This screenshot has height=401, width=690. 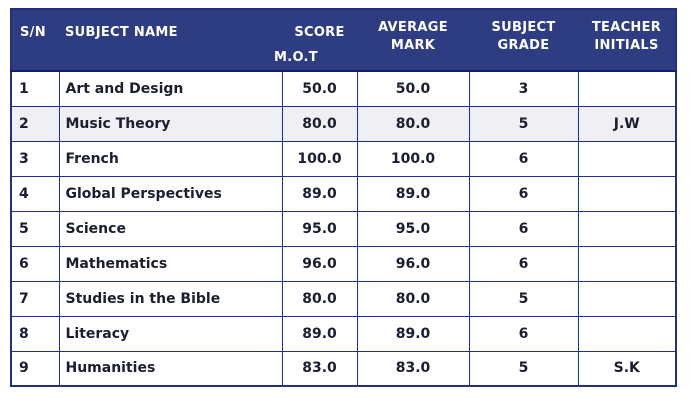 I want to click on cell-subject-grade: 3, so click(x=523, y=88).